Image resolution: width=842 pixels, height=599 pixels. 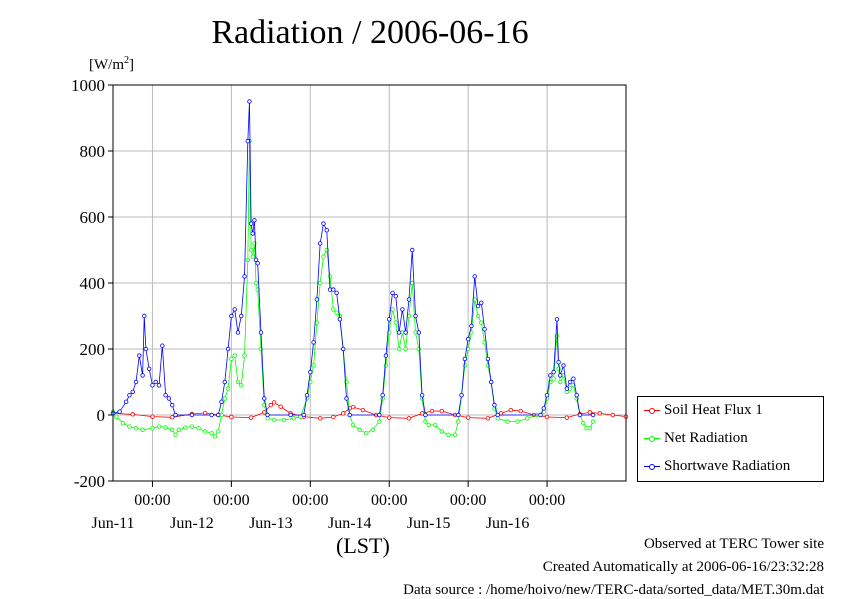 What do you see at coordinates (101, 415) in the screenshot?
I see `y-tick-label: 0` at bounding box center [101, 415].